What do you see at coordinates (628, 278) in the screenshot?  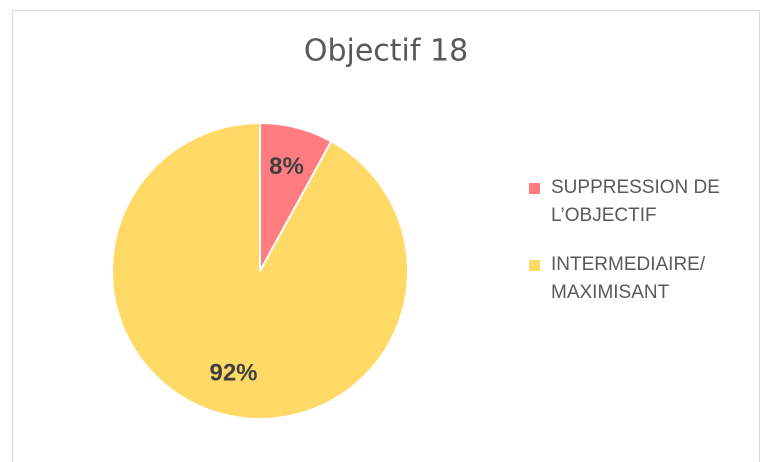 I see `legend-label: INTERMEDIAIRE/ MAXIMISANT` at bounding box center [628, 278].